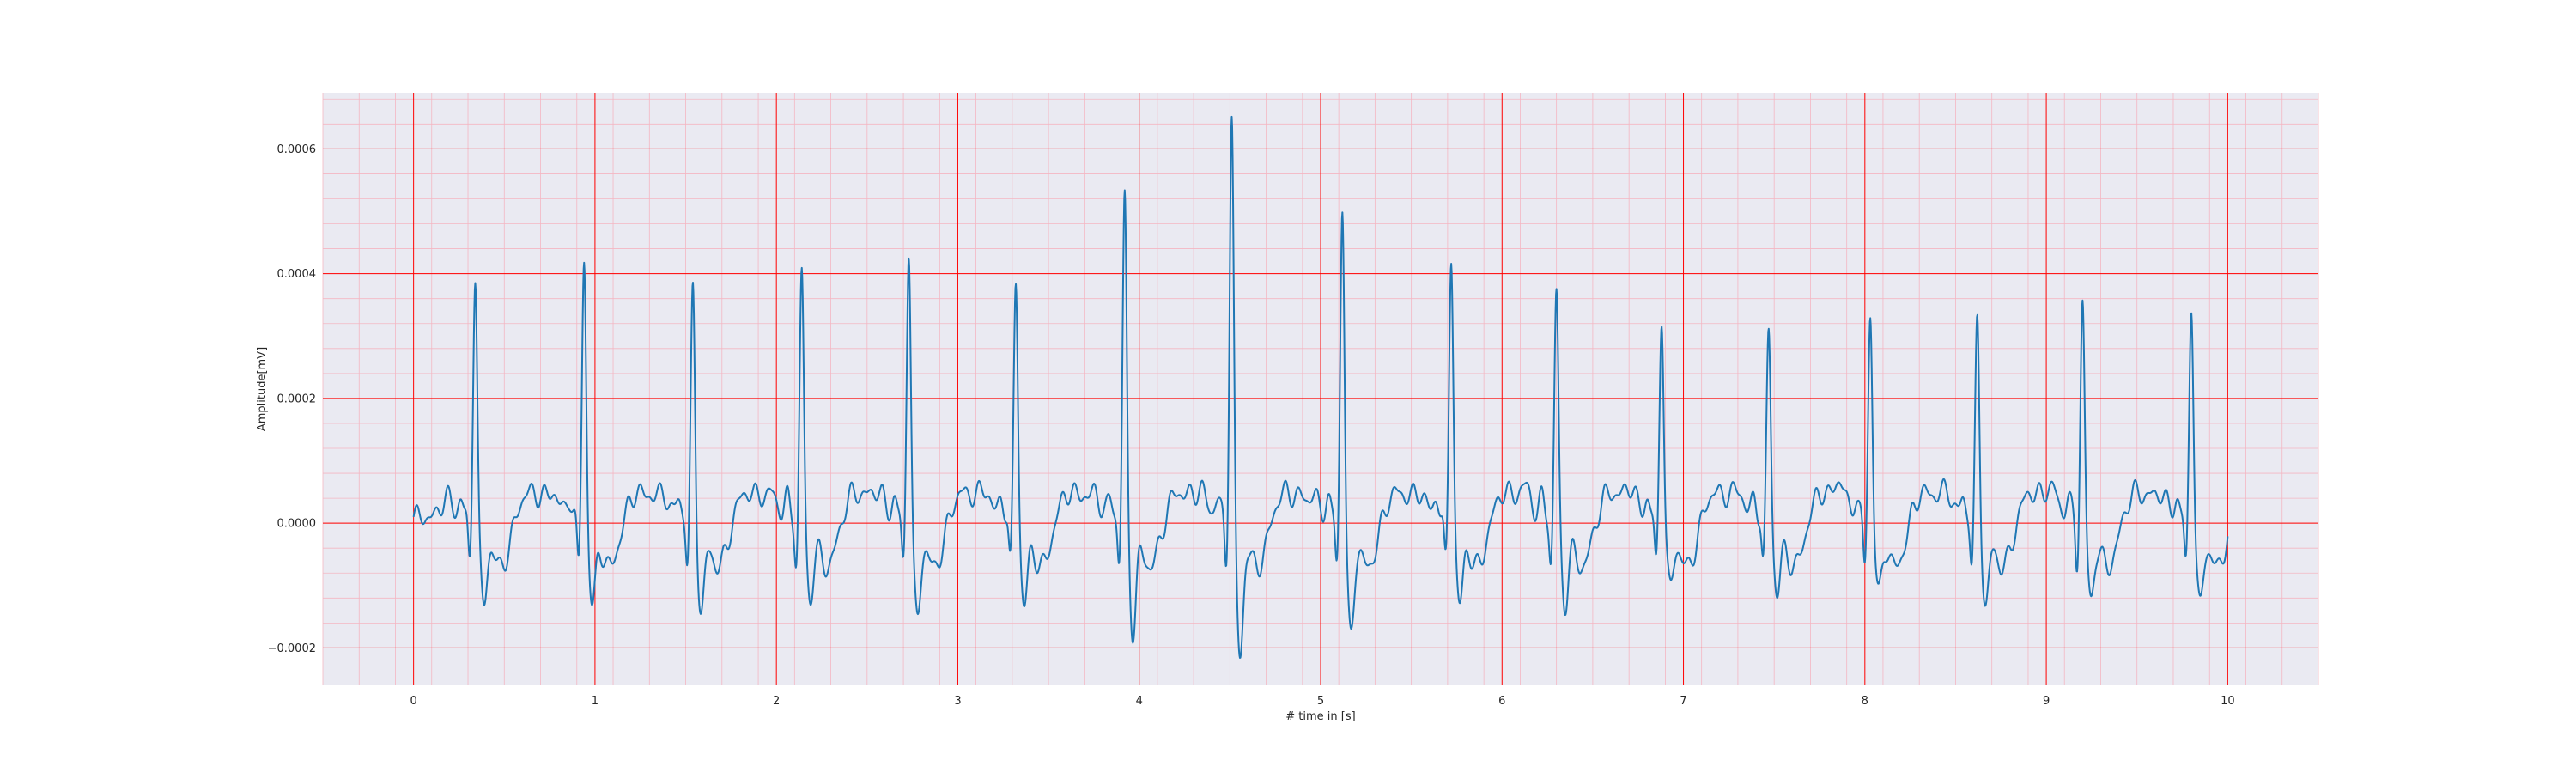  Describe the element at coordinates (1140, 701) in the screenshot. I see `x-tick-label: 4` at that location.